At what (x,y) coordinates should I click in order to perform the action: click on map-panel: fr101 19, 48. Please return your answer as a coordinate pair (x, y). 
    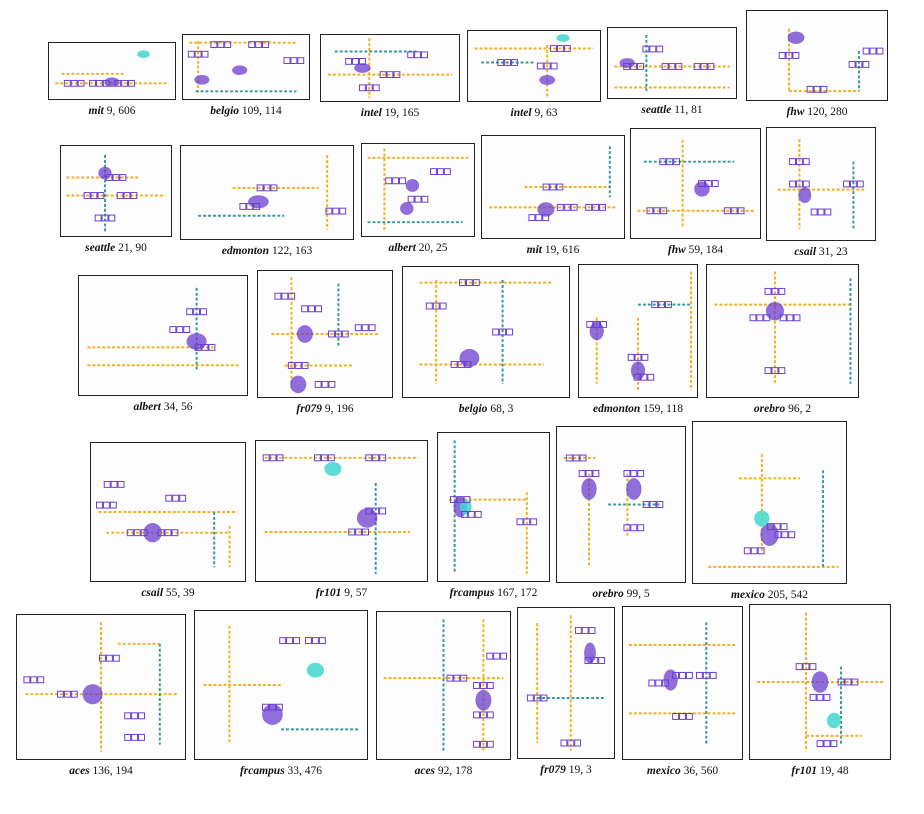
    Looking at the image, I should click on (820, 694).